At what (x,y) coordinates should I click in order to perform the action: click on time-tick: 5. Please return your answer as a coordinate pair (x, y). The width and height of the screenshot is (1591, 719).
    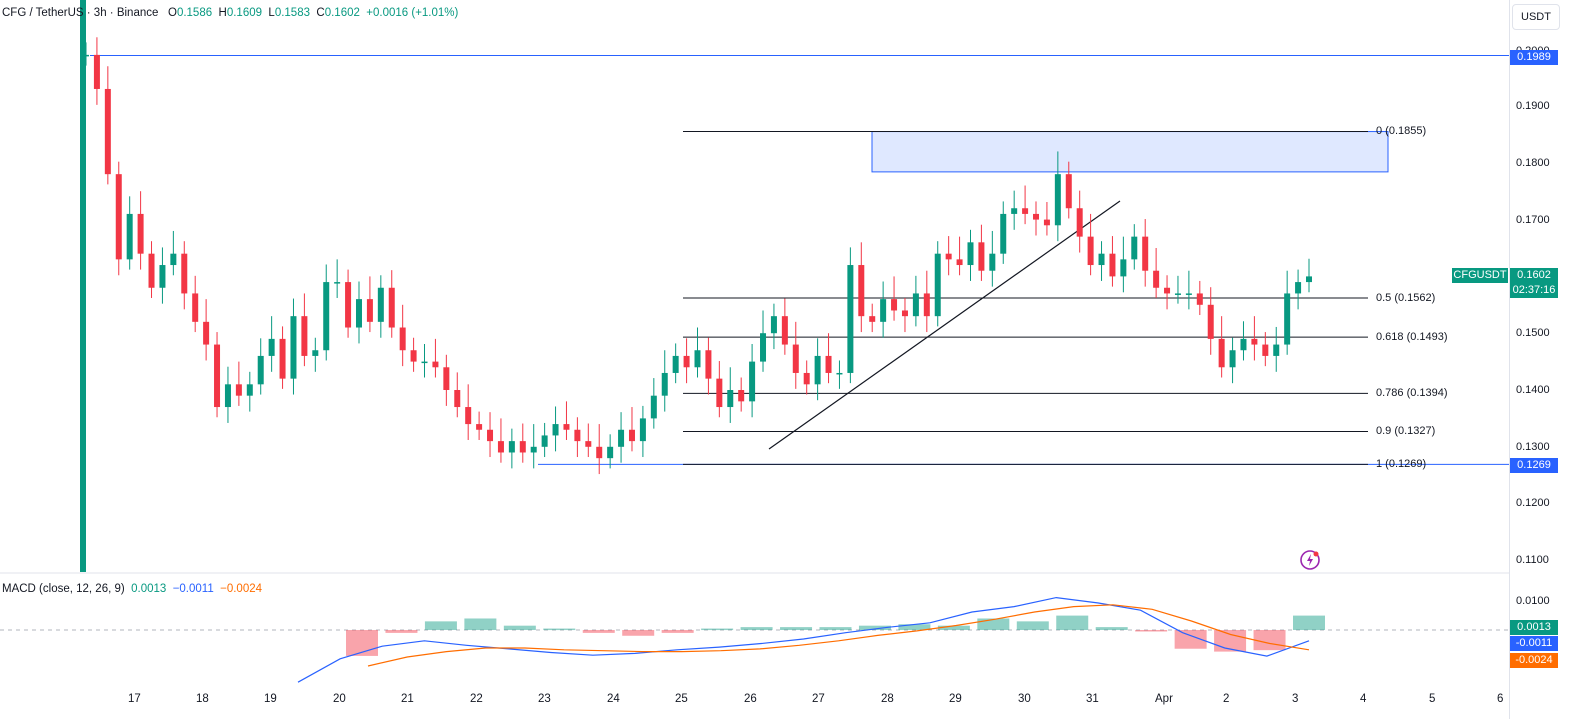
    Looking at the image, I should click on (1432, 699).